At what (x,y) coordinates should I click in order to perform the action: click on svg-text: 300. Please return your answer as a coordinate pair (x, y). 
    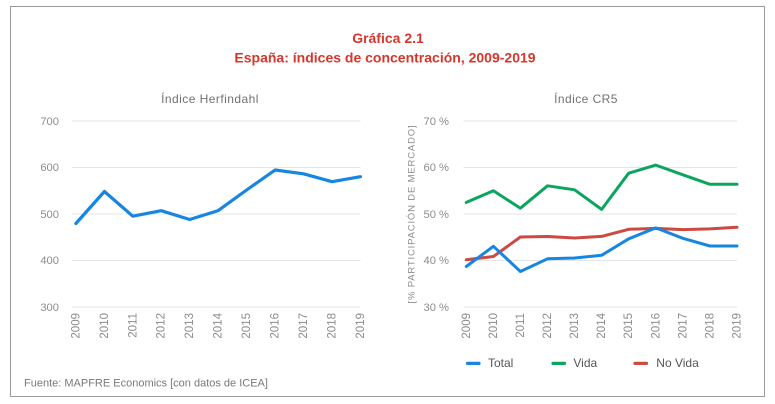
    Looking at the image, I should click on (49, 308).